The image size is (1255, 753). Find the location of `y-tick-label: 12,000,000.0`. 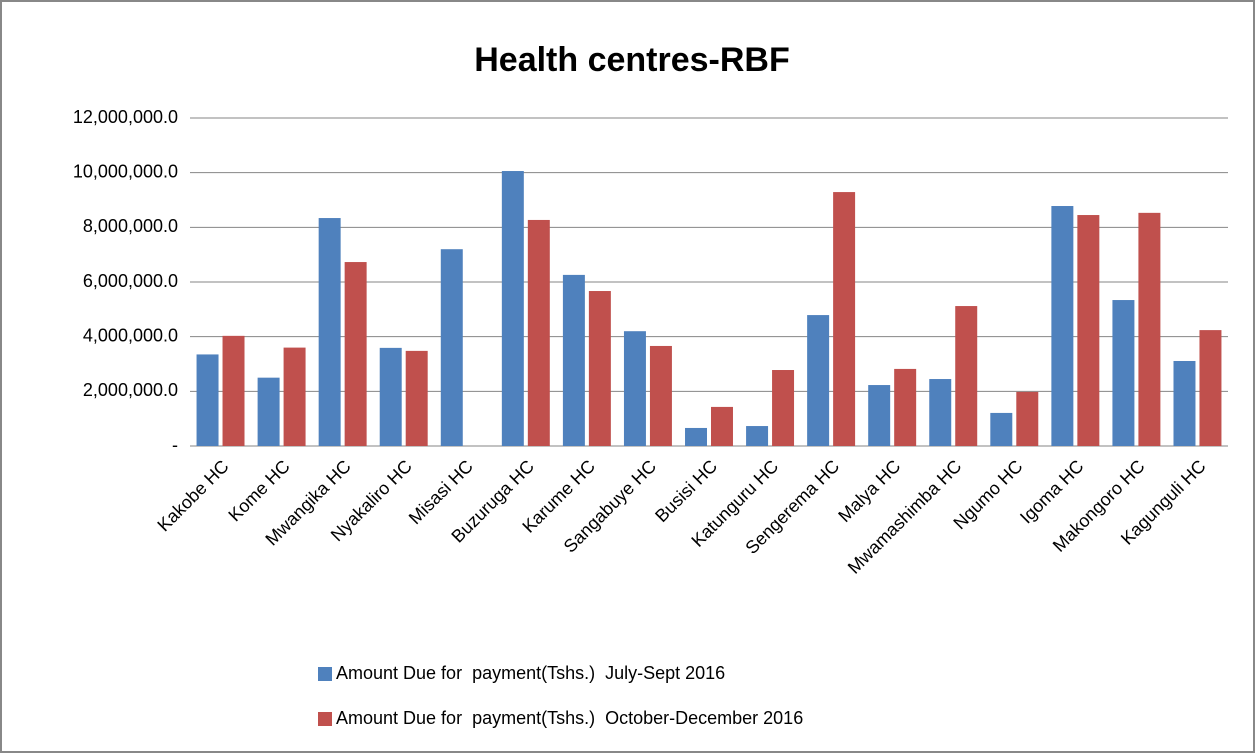

y-tick-label: 12,000,000.0 is located at coordinates (125, 117).